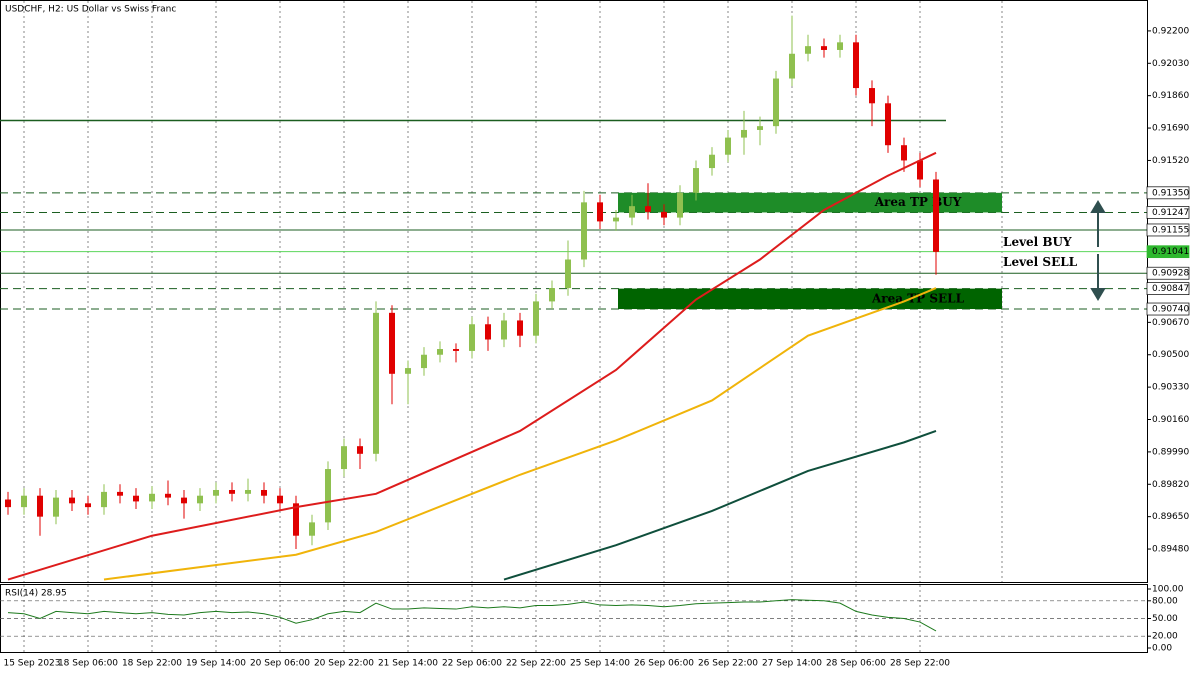 This screenshot has height=675, width=1200. I want to click on annotation: Level BUY, so click(1037, 242).